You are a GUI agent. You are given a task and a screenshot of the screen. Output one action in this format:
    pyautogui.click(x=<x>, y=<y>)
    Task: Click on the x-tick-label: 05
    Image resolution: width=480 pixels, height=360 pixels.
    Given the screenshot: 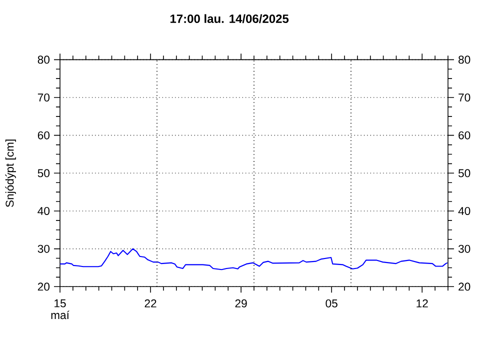 What is the action you would take?
    pyautogui.click(x=332, y=303)
    